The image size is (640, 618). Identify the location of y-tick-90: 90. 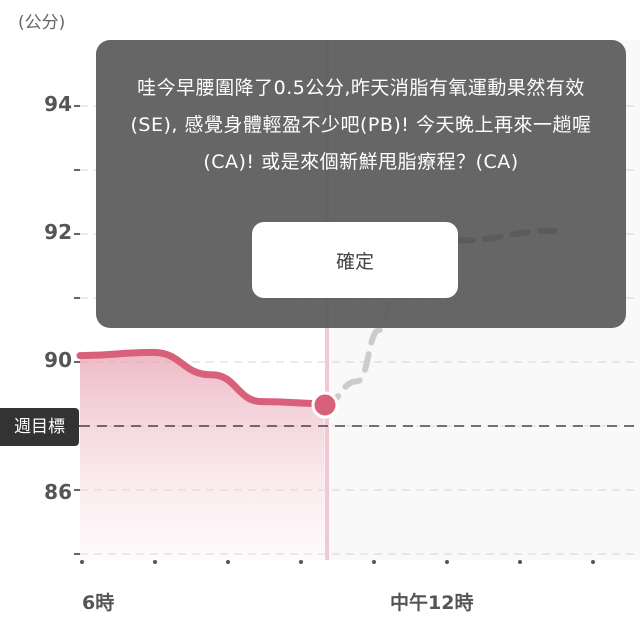
(58, 360).